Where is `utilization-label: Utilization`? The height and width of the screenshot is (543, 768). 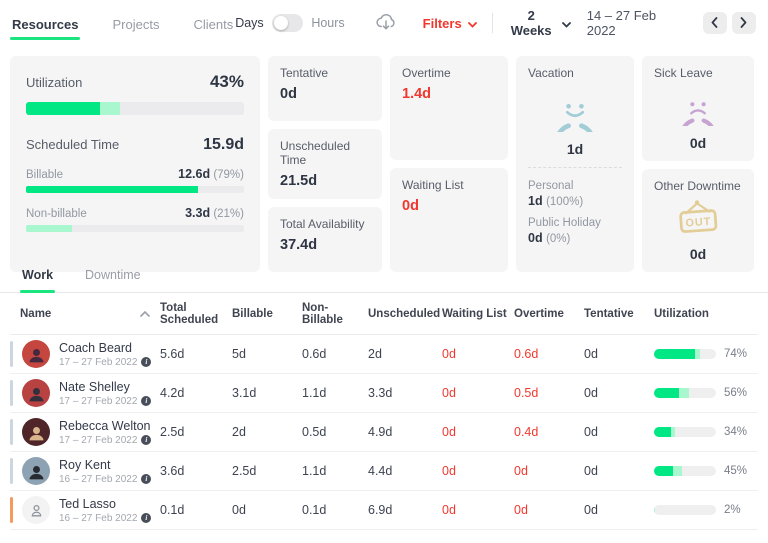 utilization-label: Utilization is located at coordinates (54, 82).